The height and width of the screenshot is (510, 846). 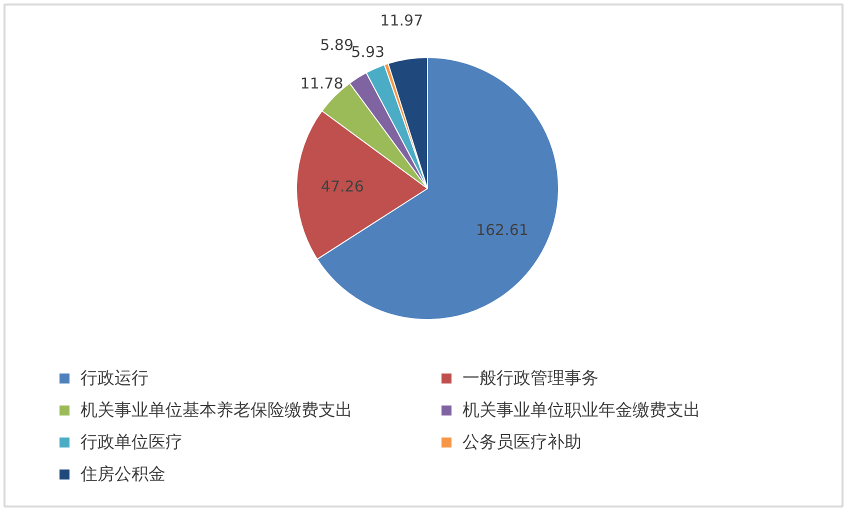 I want to click on legend-label: 行政单位医疗, so click(x=131, y=442).